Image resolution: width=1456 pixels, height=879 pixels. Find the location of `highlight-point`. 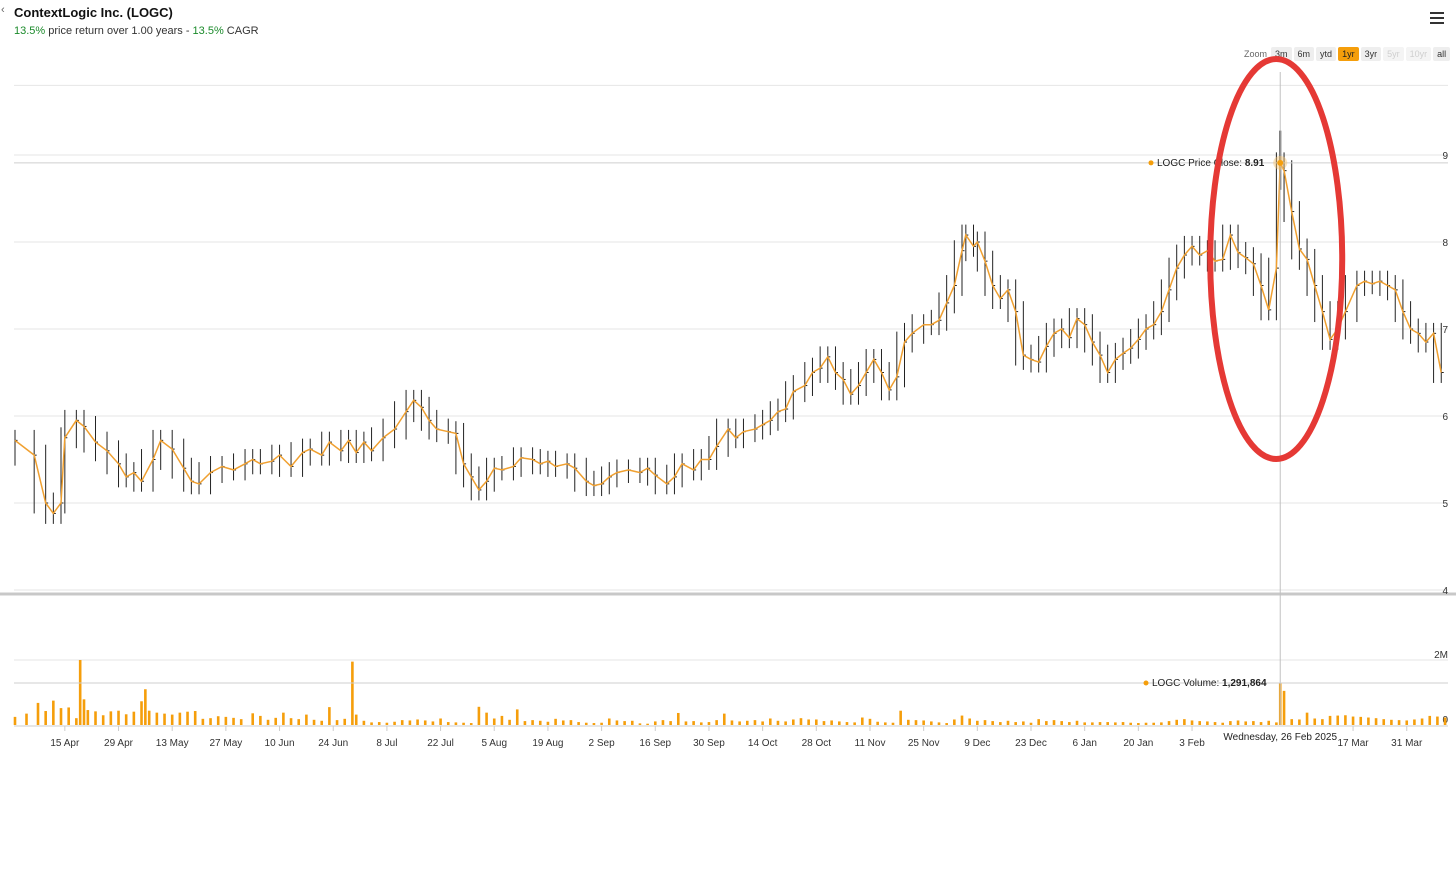

highlight-point is located at coordinates (1280, 162).